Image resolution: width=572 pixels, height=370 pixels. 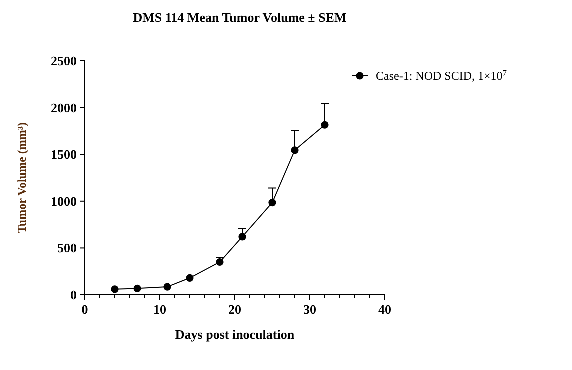 What do you see at coordinates (64, 154) in the screenshot?
I see `y-tick-label: 1500` at bounding box center [64, 154].